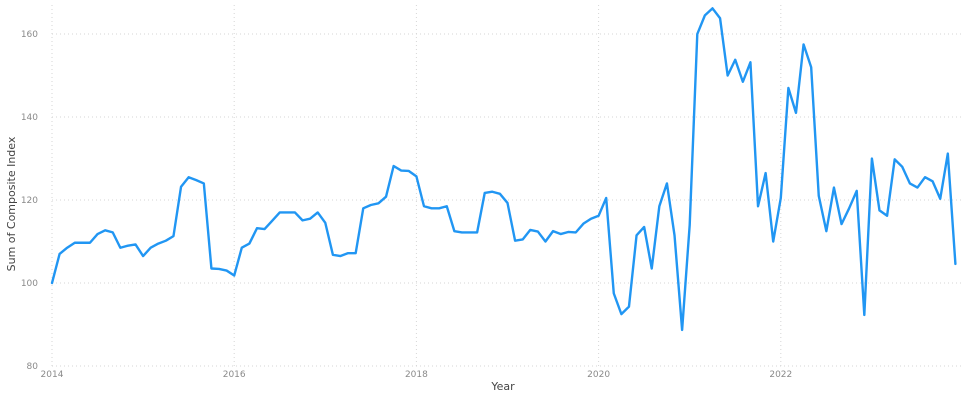 This screenshot has width=974, height=406. Describe the element at coordinates (29, 284) in the screenshot. I see `y-tick-label: 100` at that location.